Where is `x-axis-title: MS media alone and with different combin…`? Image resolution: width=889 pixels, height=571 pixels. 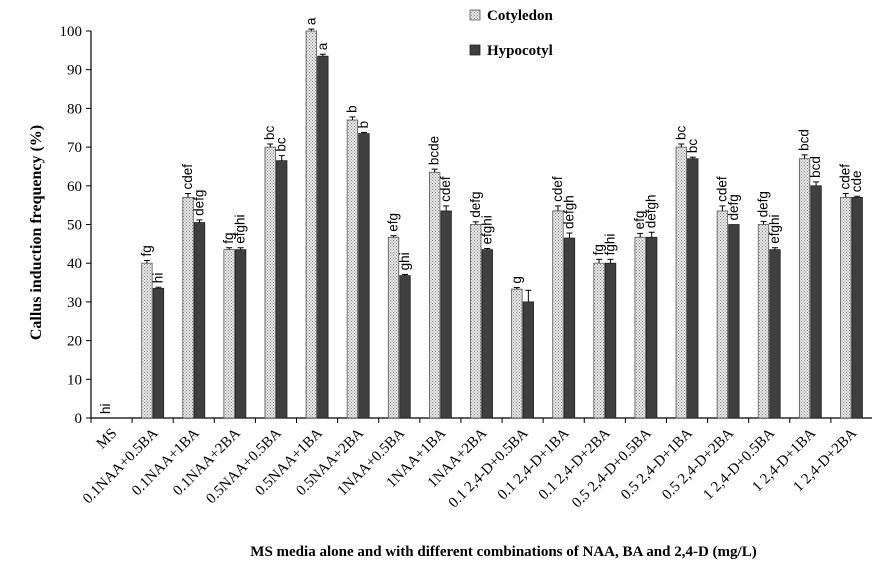
x-axis-title: MS media alone and with different combin… is located at coordinates (503, 552).